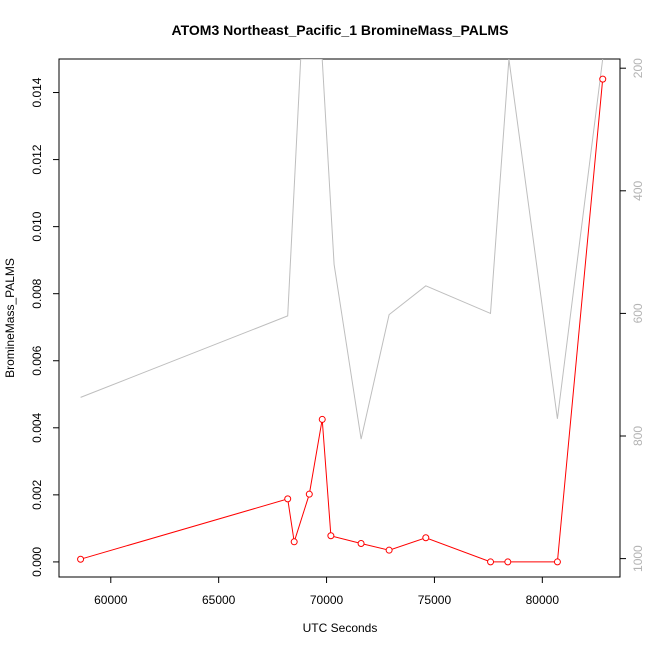 The height and width of the screenshot is (650, 650). I want to click on right-y-tick-label: 200, so click(638, 68).